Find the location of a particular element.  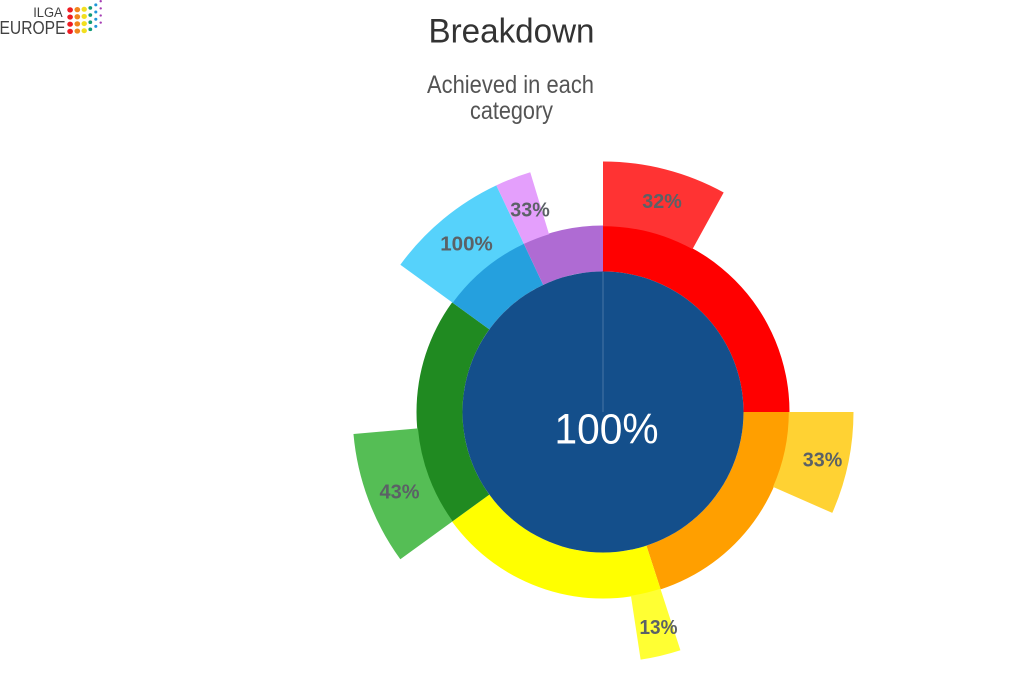

svg-text: Achieved in each is located at coordinates (510, 85).